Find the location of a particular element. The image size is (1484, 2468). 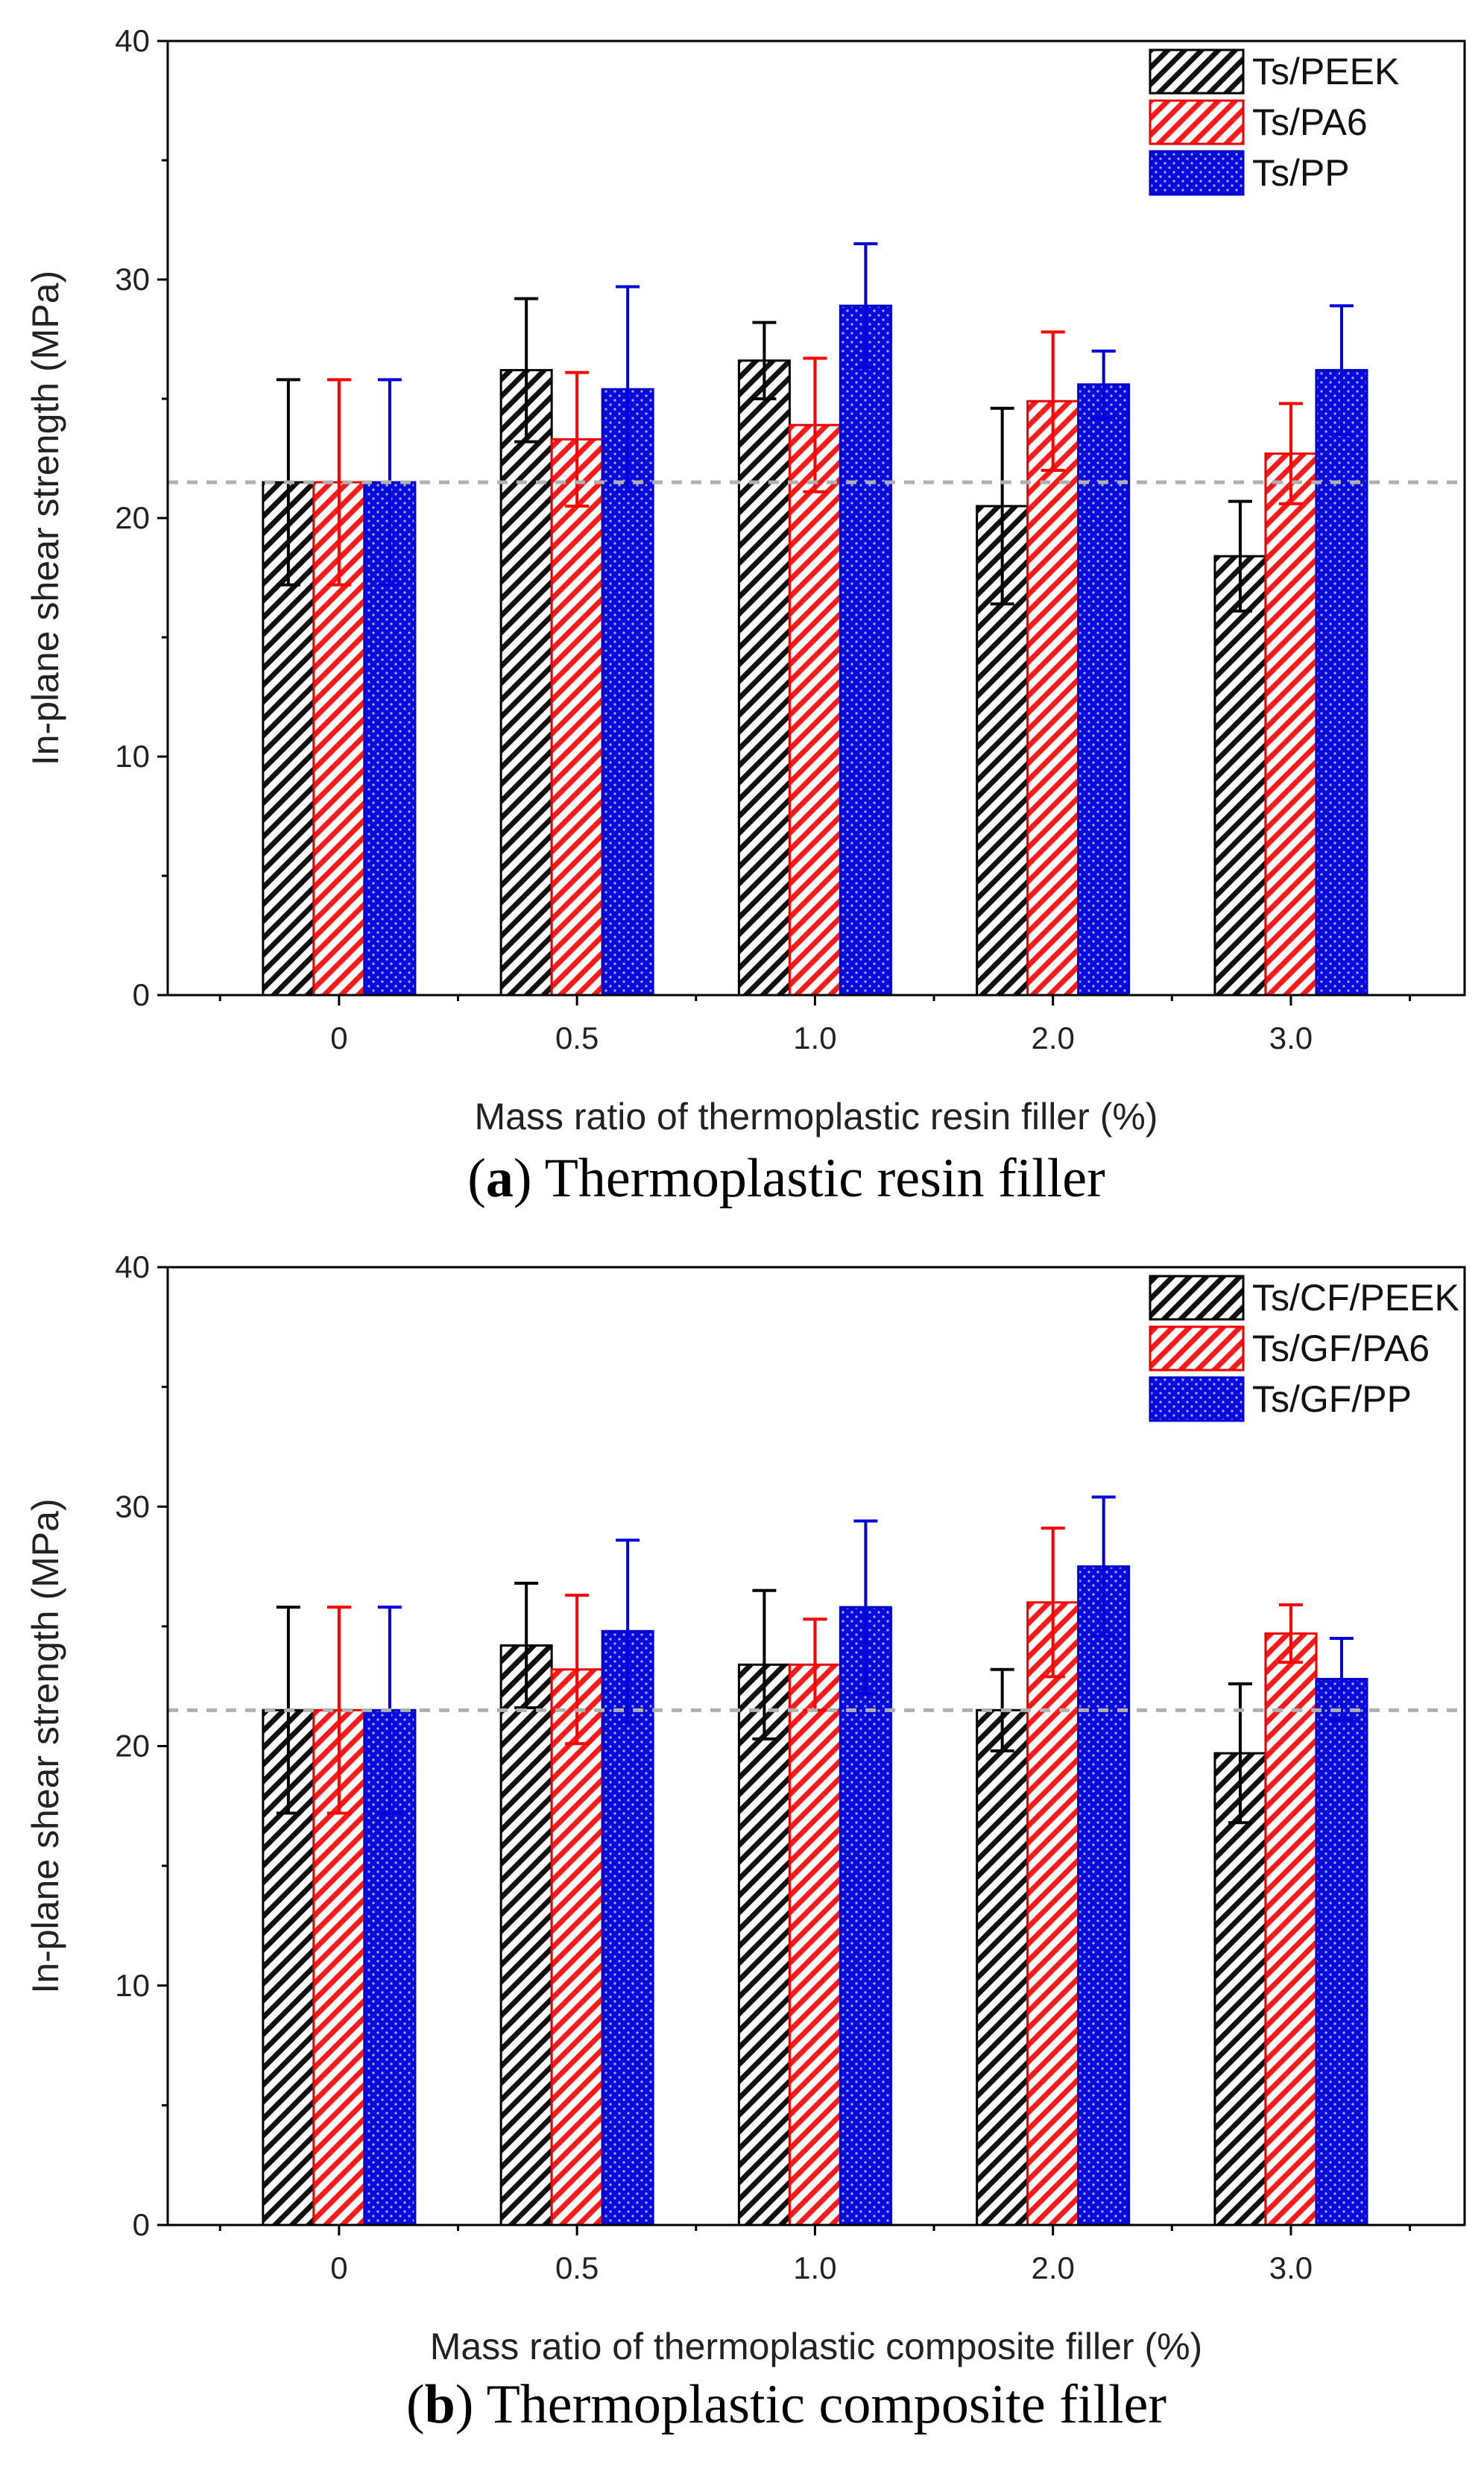

panel-b-bar-ts-gf-pp-2.0 is located at coordinates (1104, 1895).